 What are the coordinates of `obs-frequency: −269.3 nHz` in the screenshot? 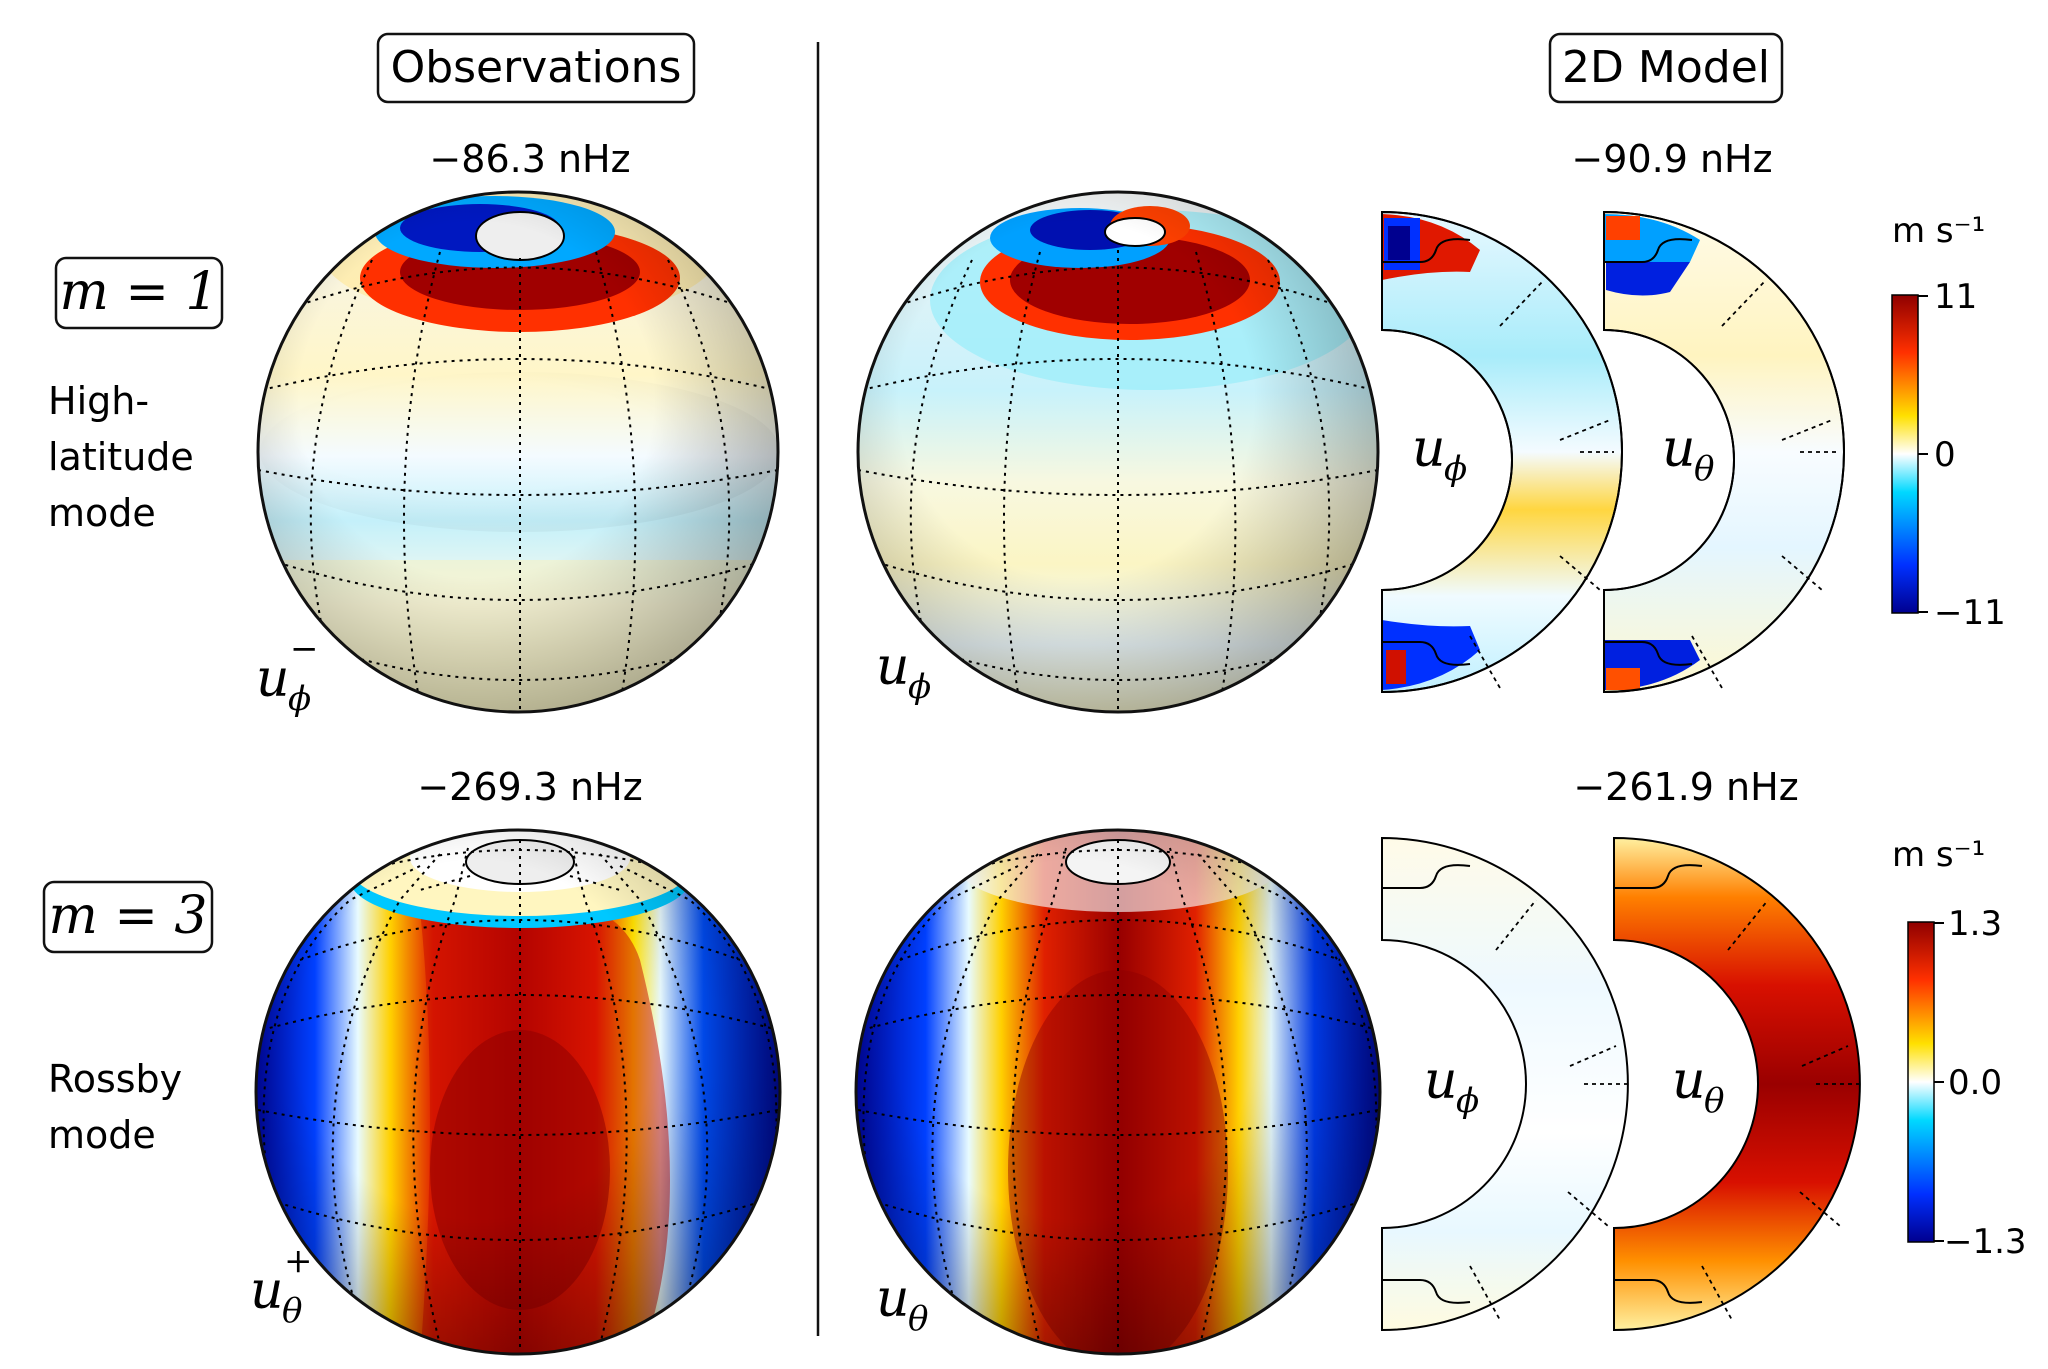 It's located at (529, 787).